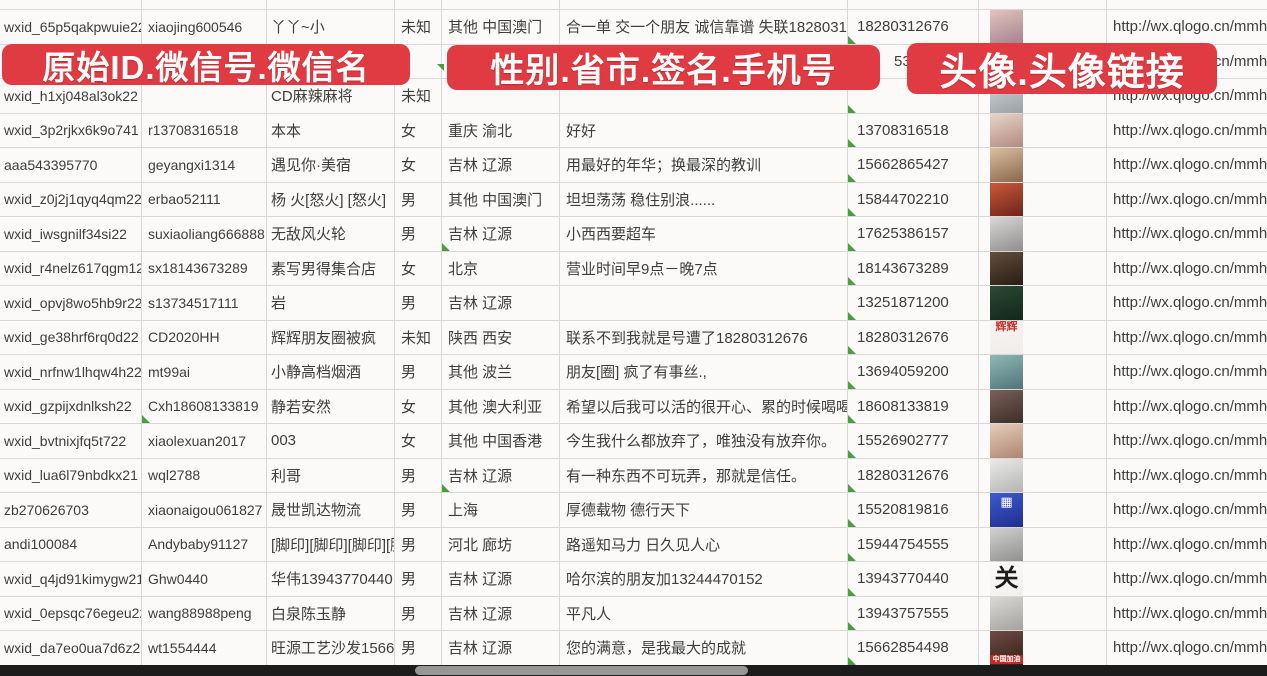 The width and height of the screenshot is (1267, 676). Describe the element at coordinates (71, 579) in the screenshot. I see `cell-original-id: wxid_q4jd91kimygw21` at that location.